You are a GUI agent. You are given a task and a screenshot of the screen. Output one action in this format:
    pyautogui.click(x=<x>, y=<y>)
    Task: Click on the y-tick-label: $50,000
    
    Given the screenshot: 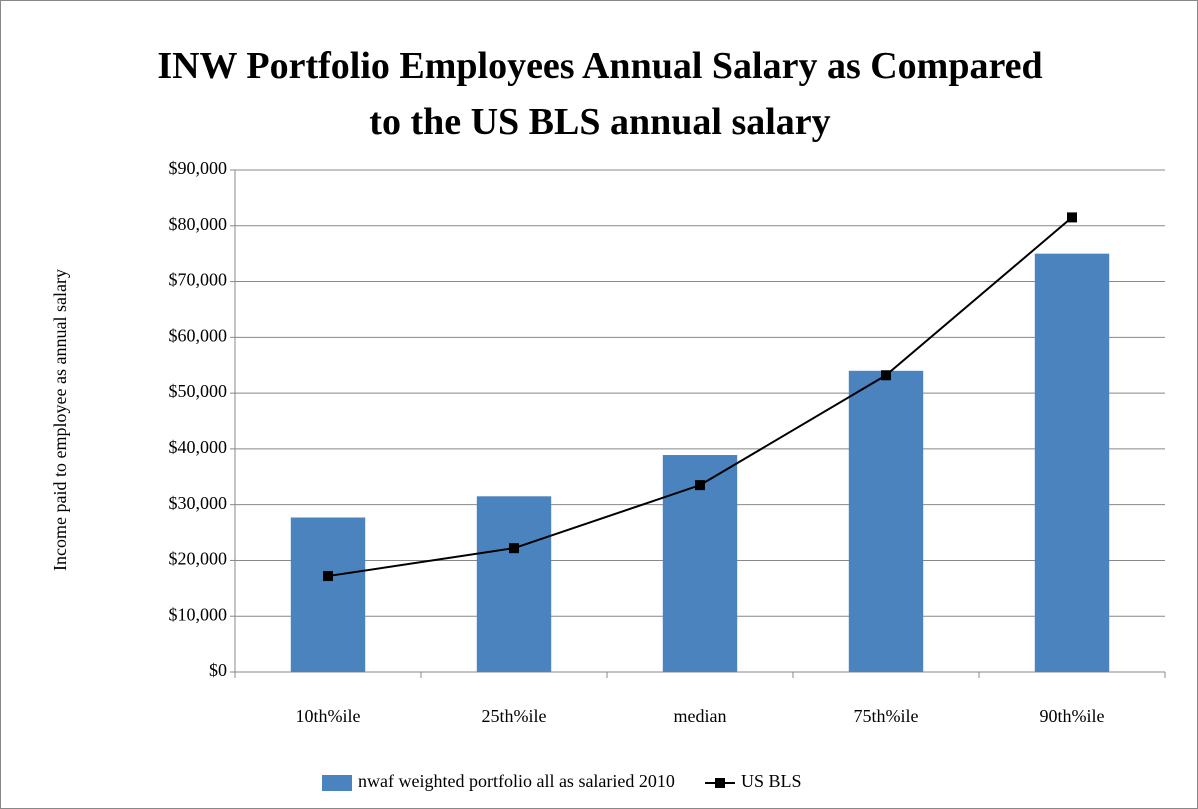 What is the action you would take?
    pyautogui.click(x=198, y=391)
    